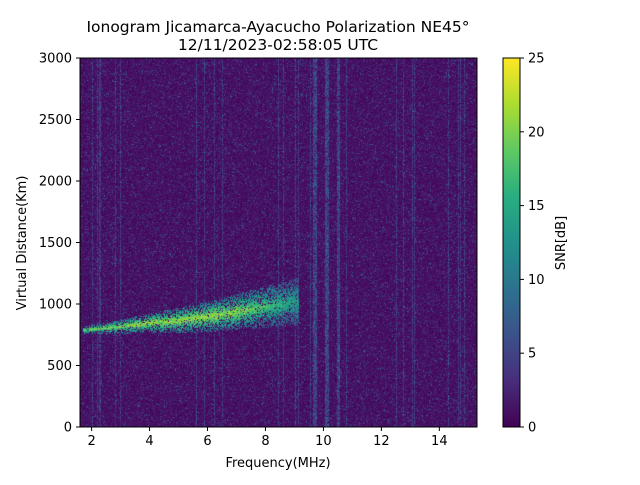 This screenshot has width=640, height=485. What do you see at coordinates (207, 441) in the screenshot?
I see `x-tick-label: 6` at bounding box center [207, 441].